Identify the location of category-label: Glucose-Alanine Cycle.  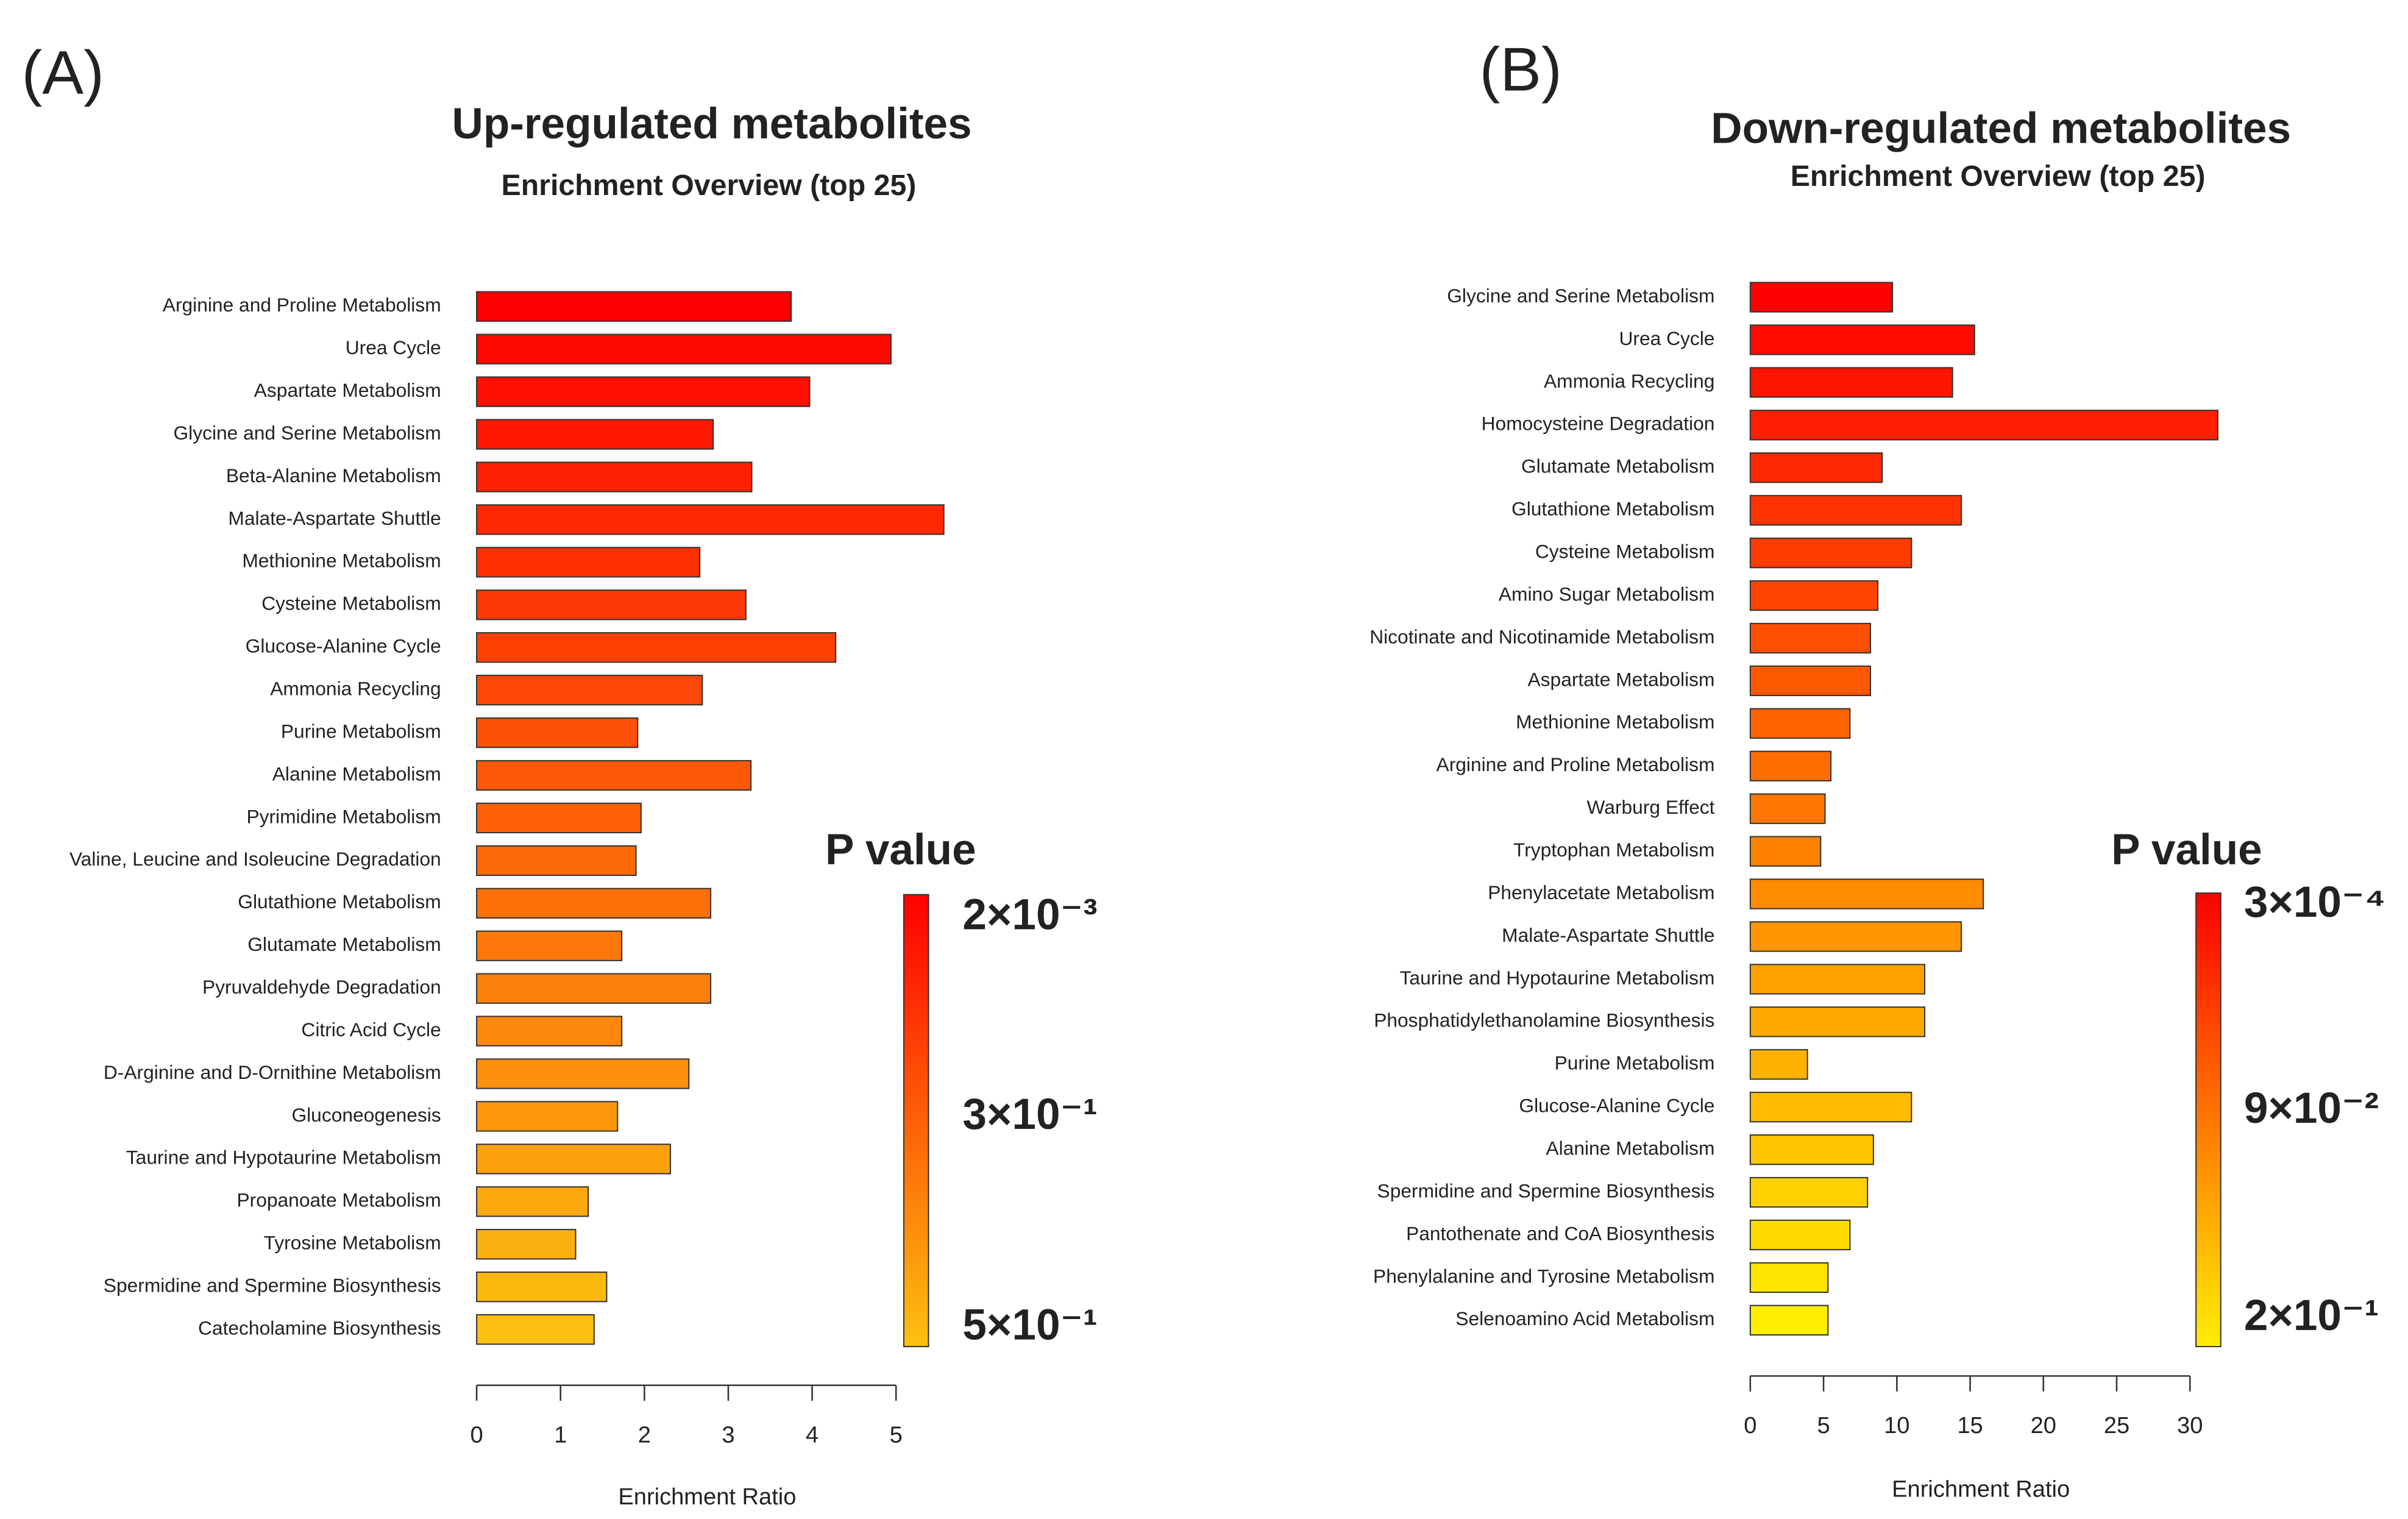
(1617, 1106).